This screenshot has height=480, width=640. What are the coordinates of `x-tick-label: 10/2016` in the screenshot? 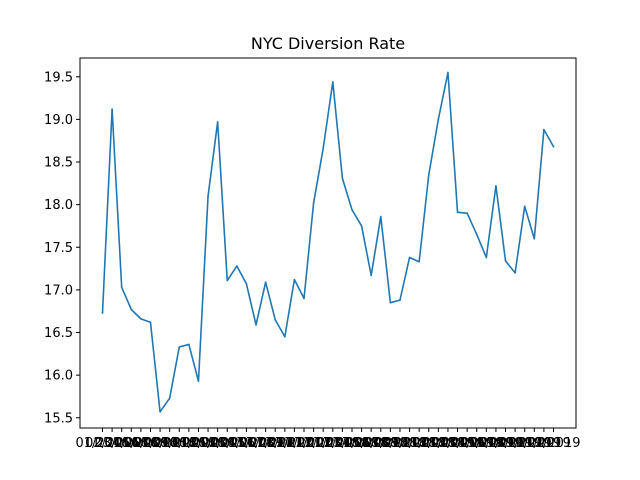 It's located at (189, 443).